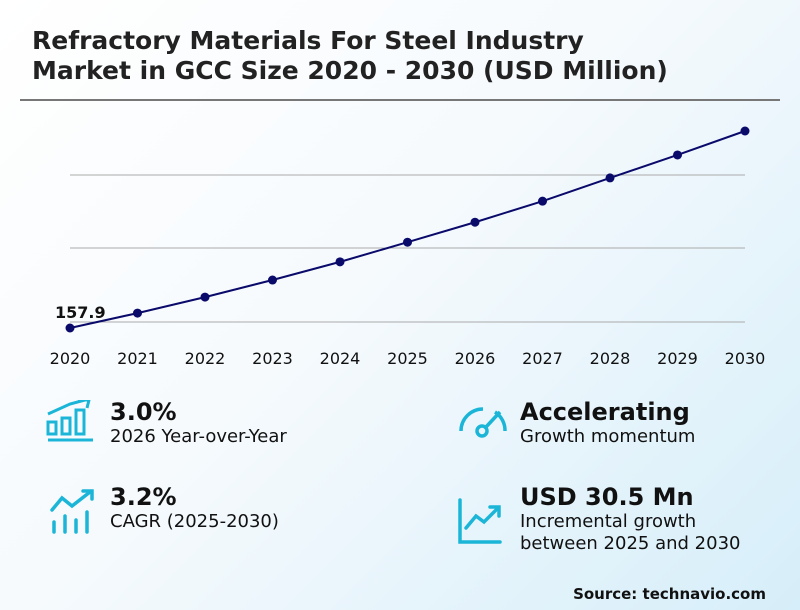 The image size is (800, 610). Describe the element at coordinates (607, 497) in the screenshot. I see `kpi-value: USD 30.5 Mn` at that location.